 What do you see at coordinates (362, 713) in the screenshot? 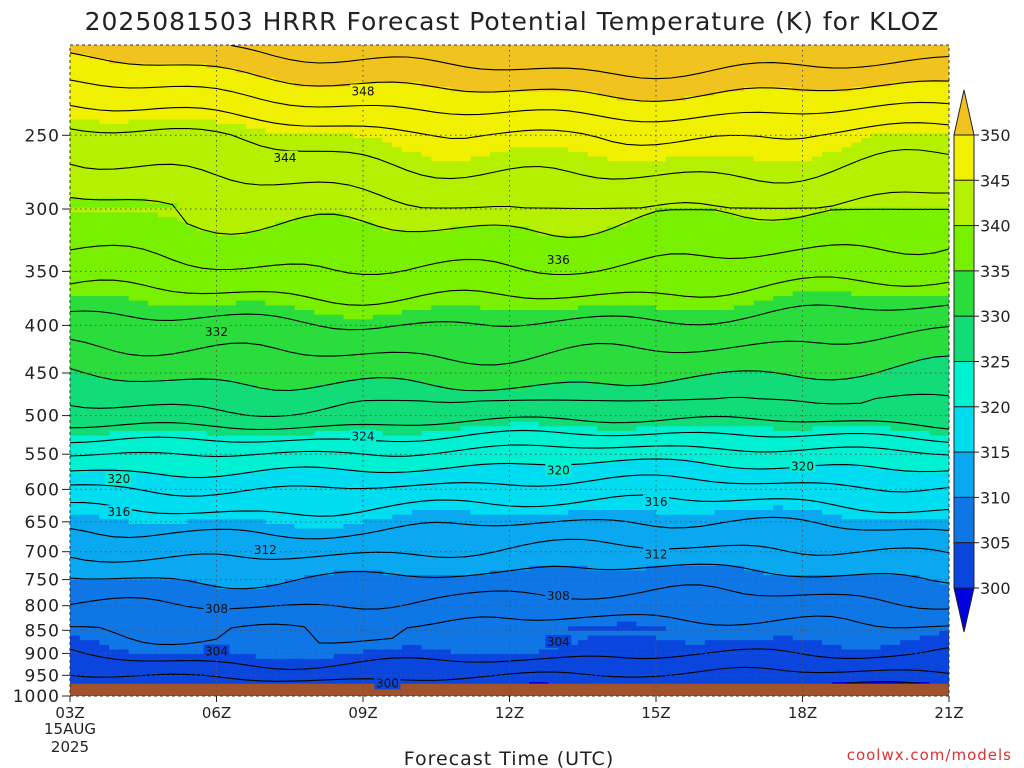
I see `x-tick-label: 09Z` at bounding box center [362, 713].